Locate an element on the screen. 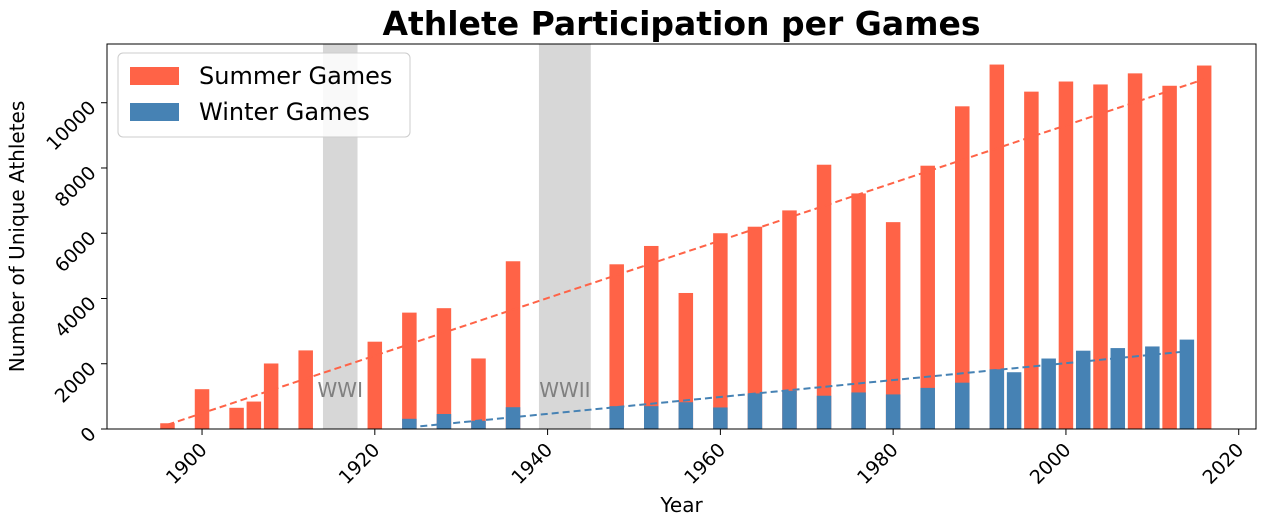 The image size is (1279, 526). summer-bar-1980 is located at coordinates (893, 325).